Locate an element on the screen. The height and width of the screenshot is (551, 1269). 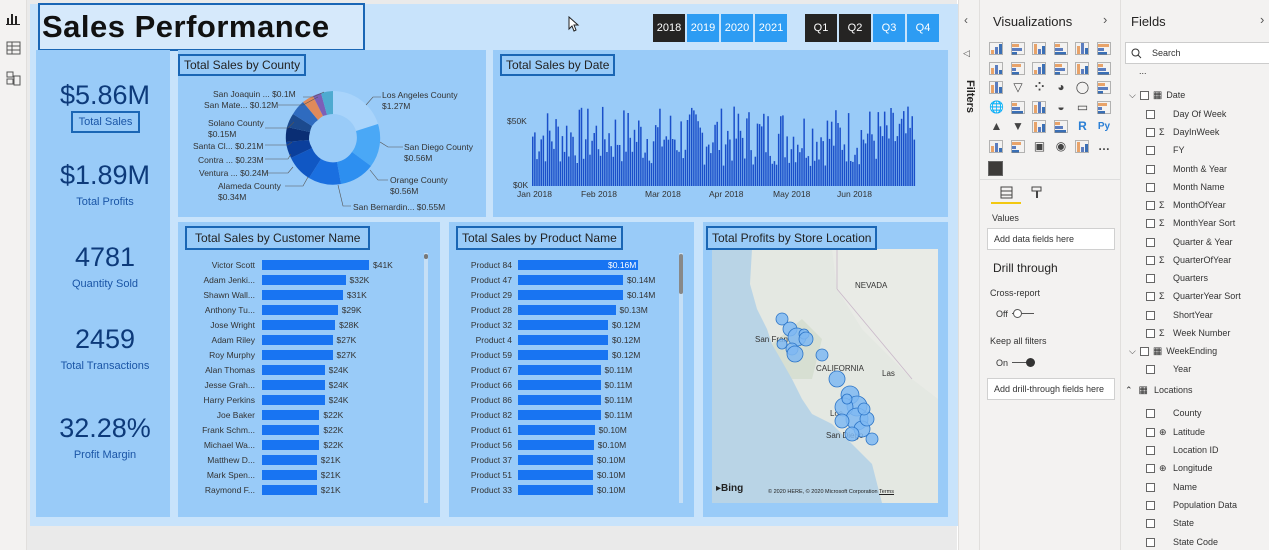
field-item: Σ Week Number is located at coordinates (1188, 335).